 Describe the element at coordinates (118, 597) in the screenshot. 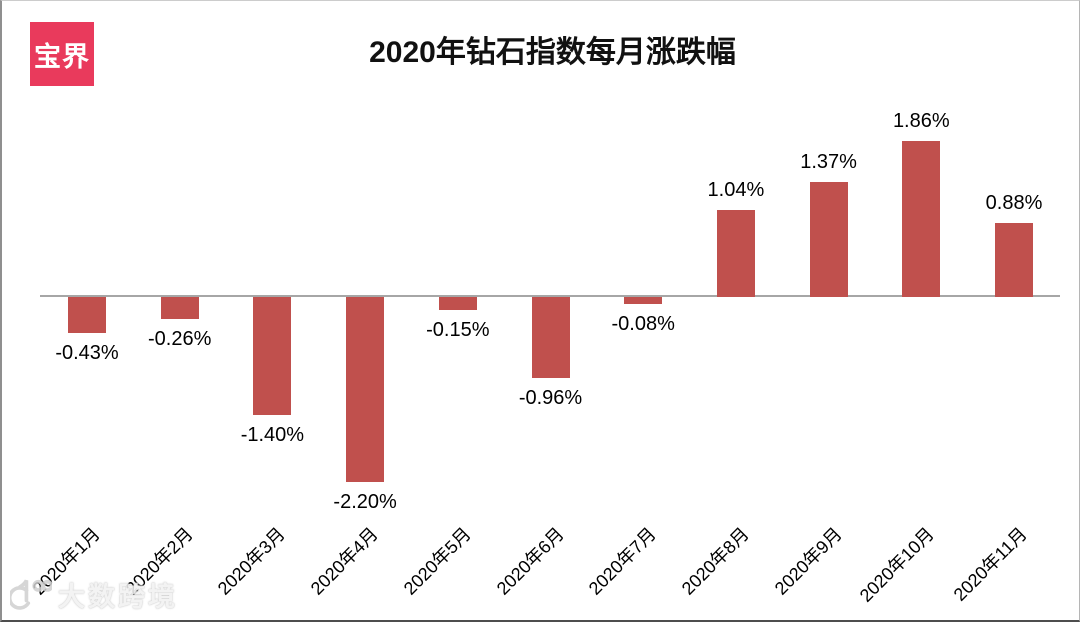

I see `watermark-text: 大数跨境` at that location.